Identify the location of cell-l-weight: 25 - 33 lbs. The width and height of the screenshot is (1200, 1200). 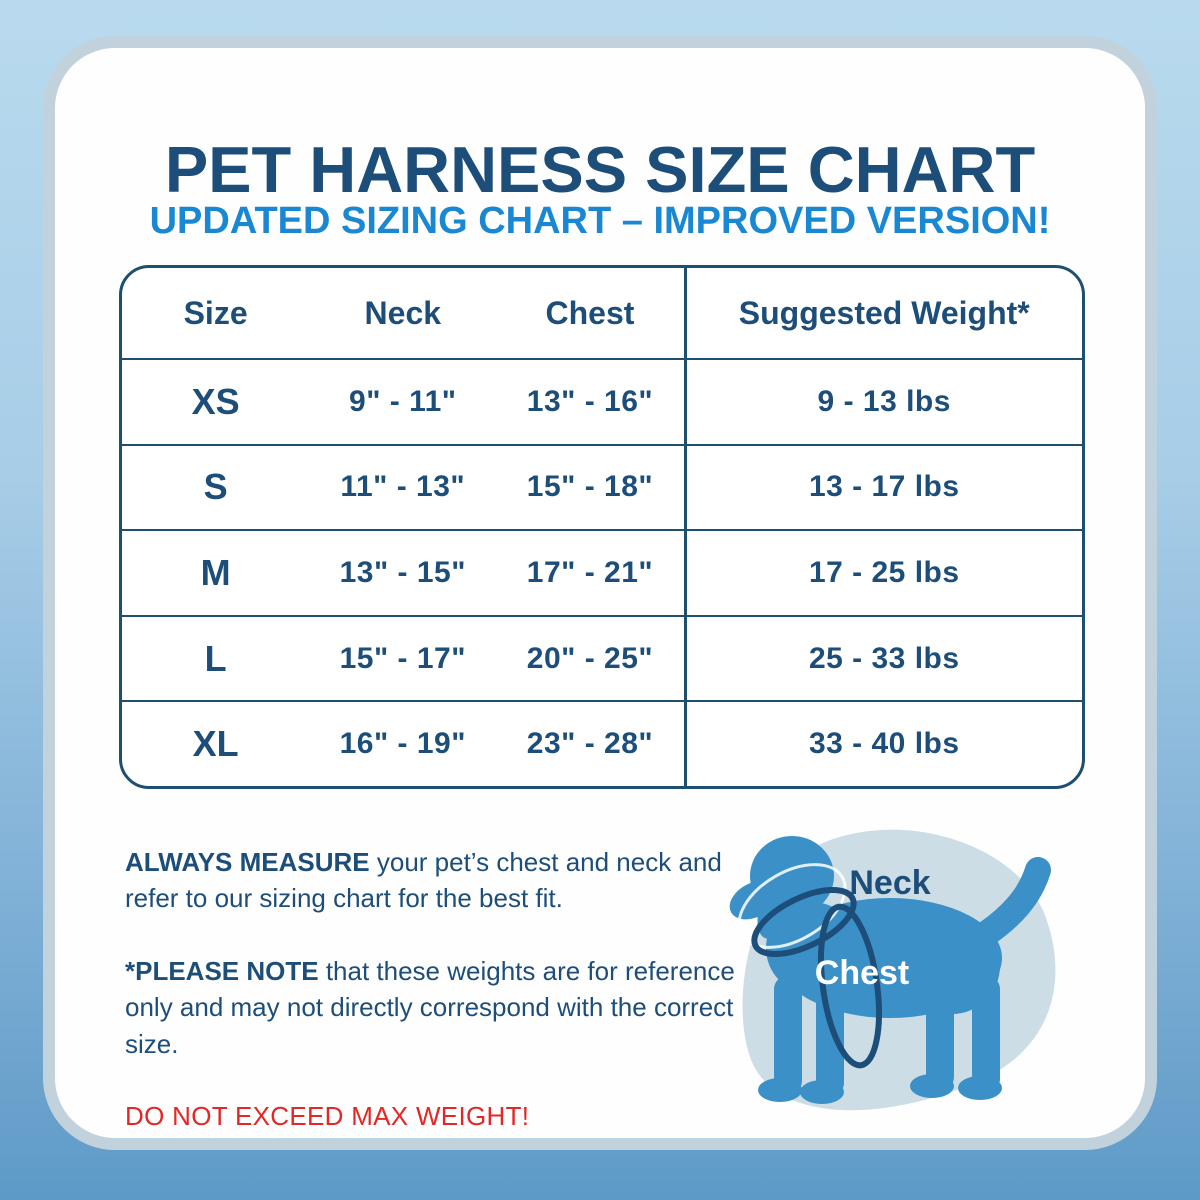
(882, 657).